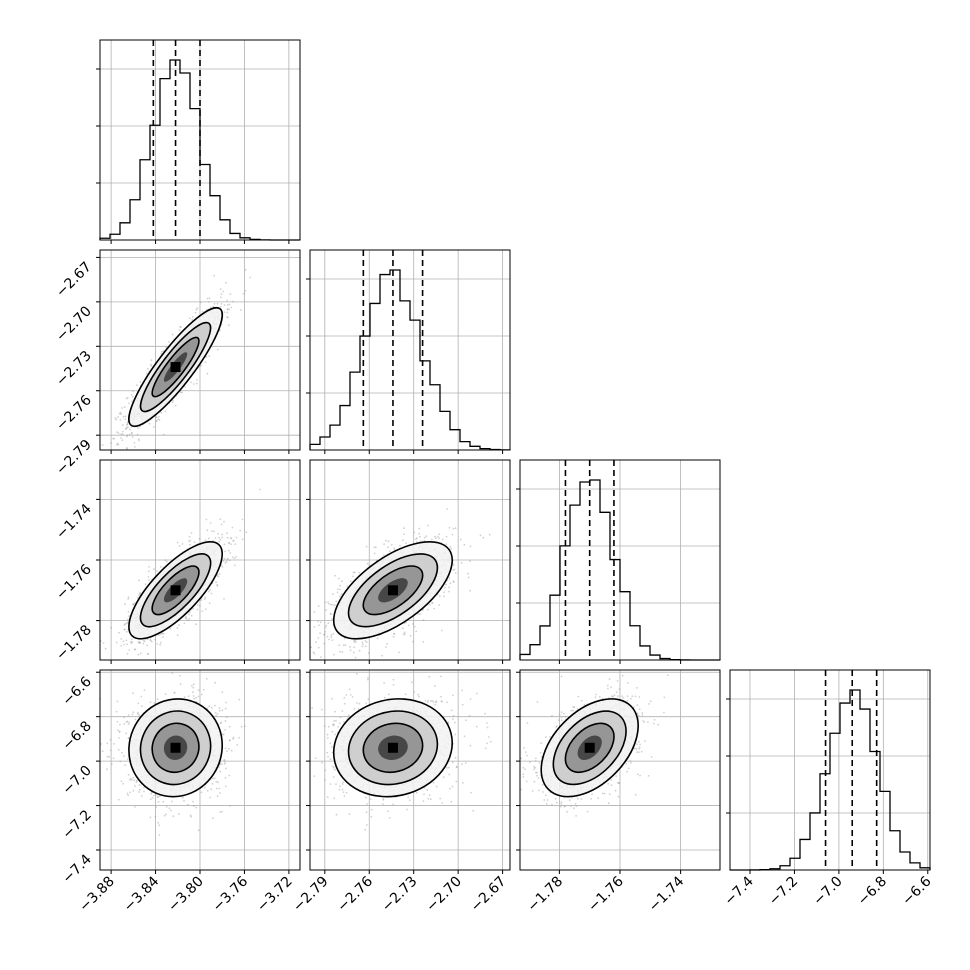 This screenshot has width=970, height=970. Describe the element at coordinates (177, 364) in the screenshot. I see `scatter-panel-1-0: −2.79−2.76−2.73−2.70−2.67` at that location.